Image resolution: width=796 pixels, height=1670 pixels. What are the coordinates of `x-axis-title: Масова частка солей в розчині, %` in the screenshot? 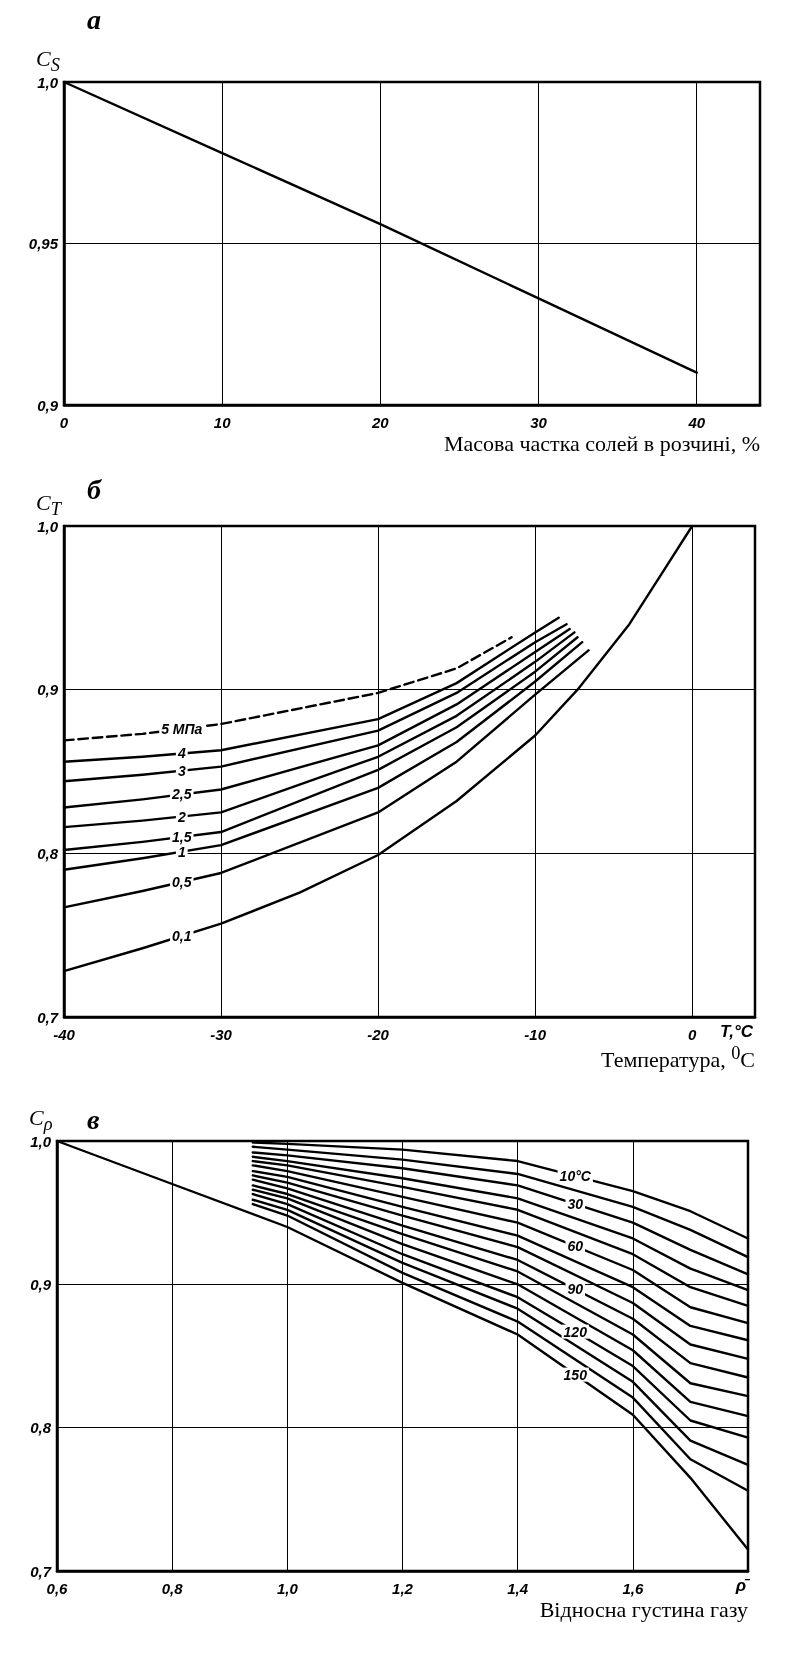 It's located at (602, 444).